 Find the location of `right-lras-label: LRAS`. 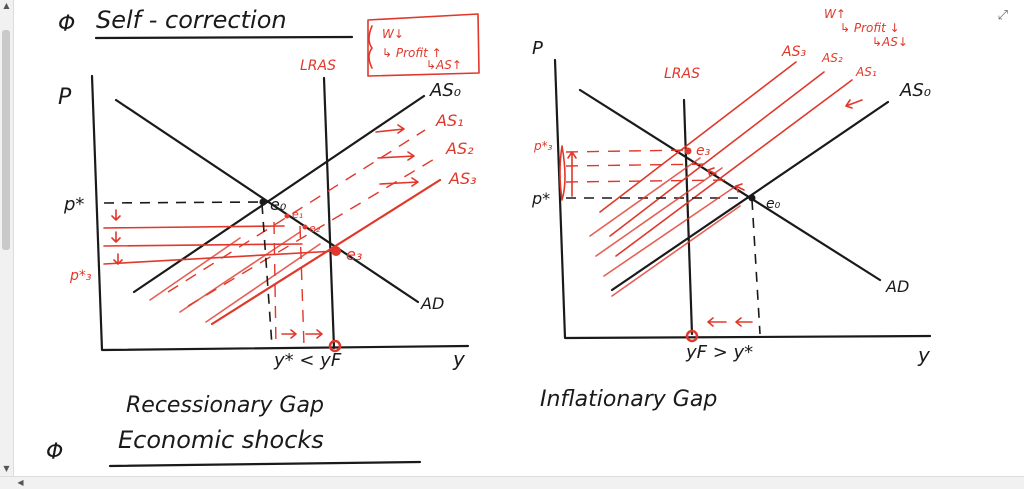

right-lras-label: LRAS is located at coordinates (682, 74).